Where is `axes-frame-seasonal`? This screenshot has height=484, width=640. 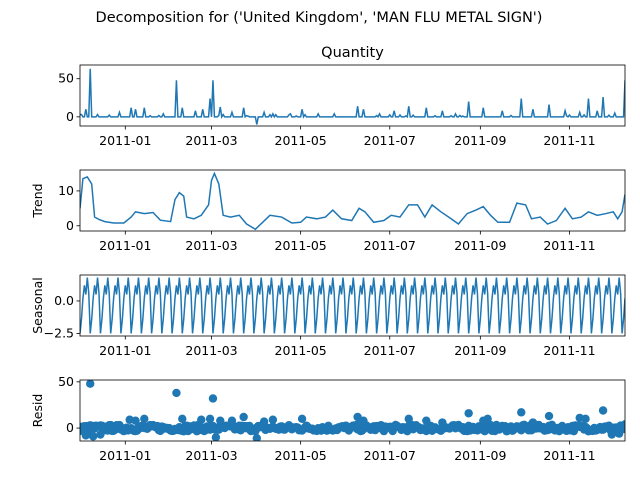 axes-frame-seasonal is located at coordinates (352, 305).